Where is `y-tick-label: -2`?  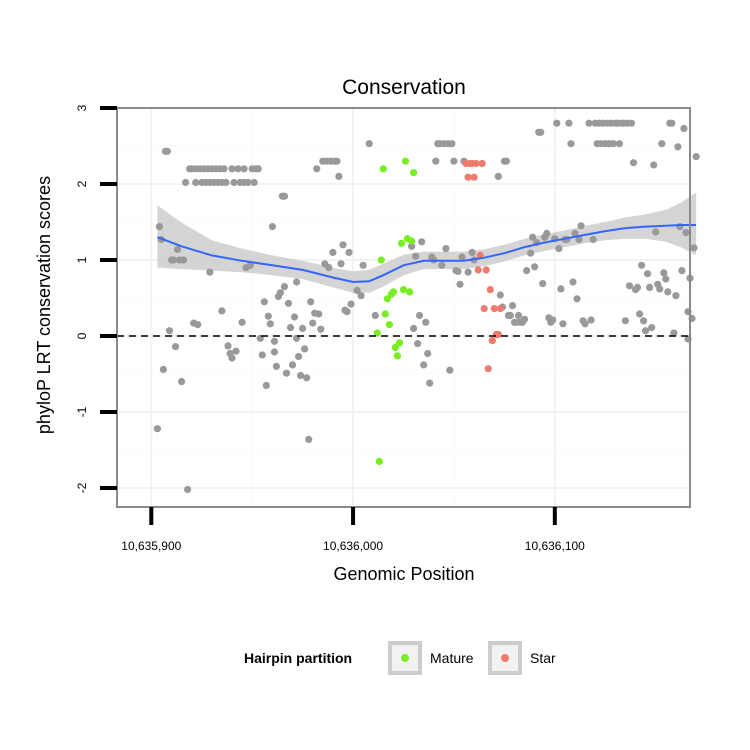
y-tick-label: -2 is located at coordinates (82, 487).